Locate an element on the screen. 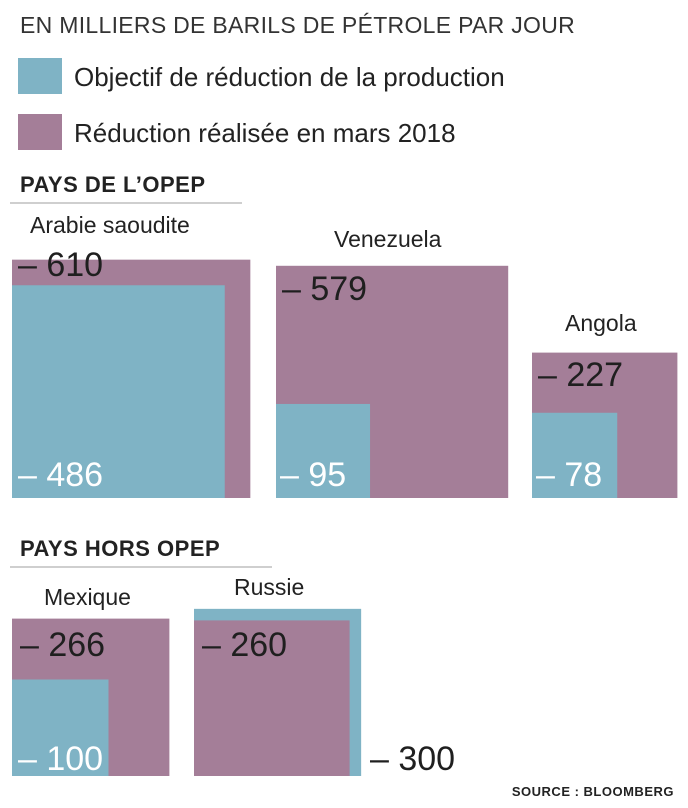  section-title-opep: PAYS DE L’OPEP is located at coordinates (113, 184).